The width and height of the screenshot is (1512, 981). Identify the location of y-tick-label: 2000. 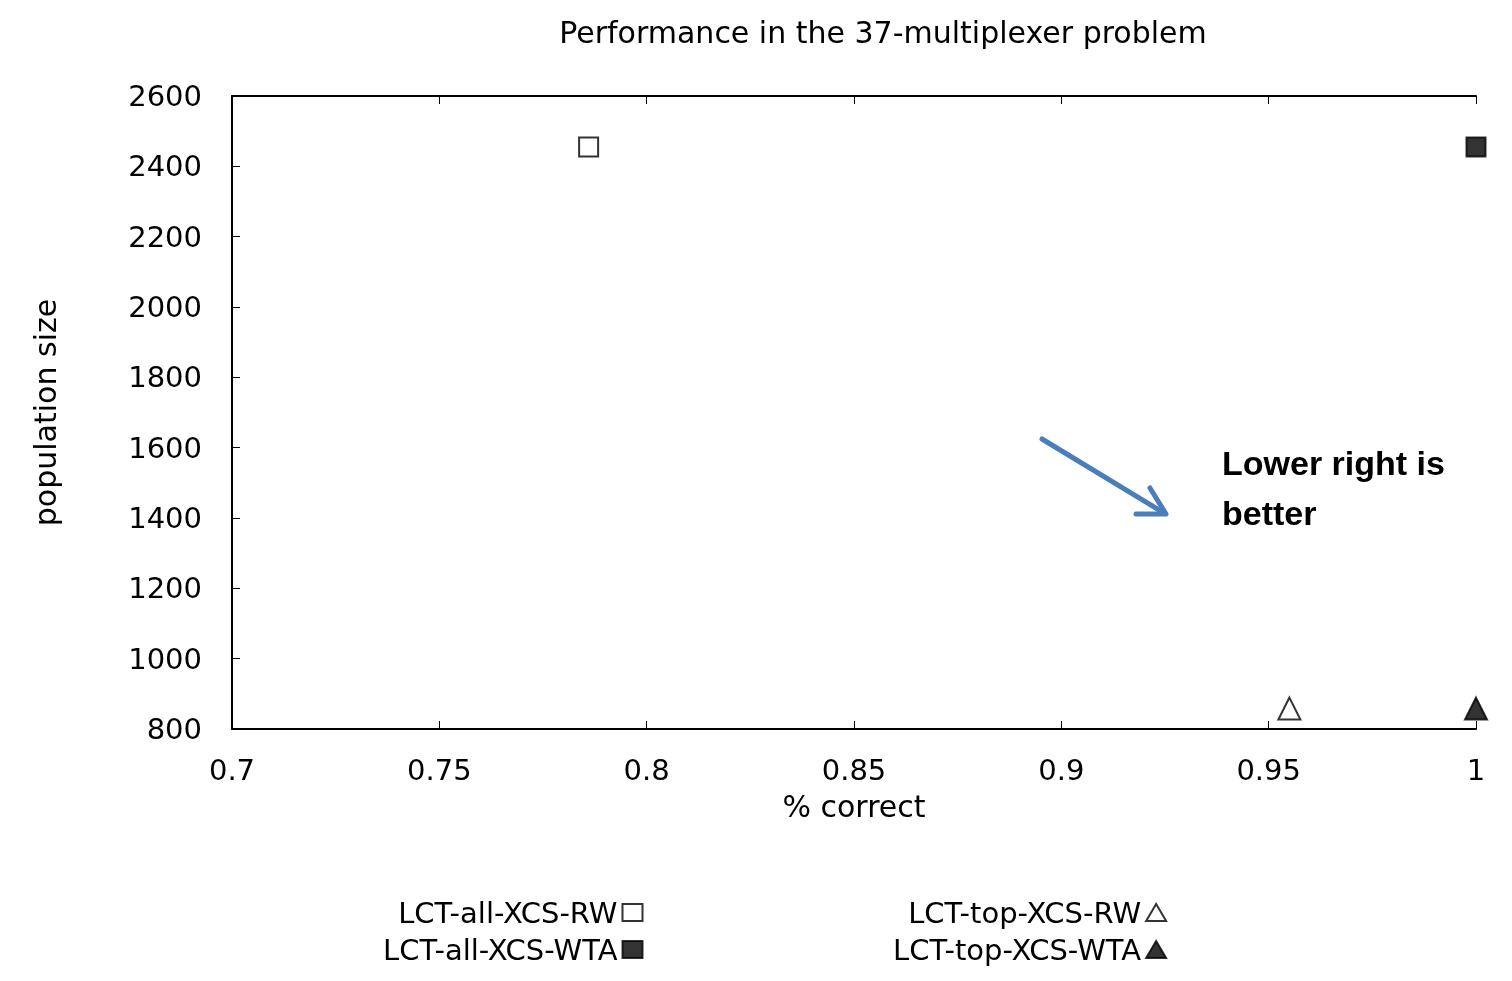
(165, 307).